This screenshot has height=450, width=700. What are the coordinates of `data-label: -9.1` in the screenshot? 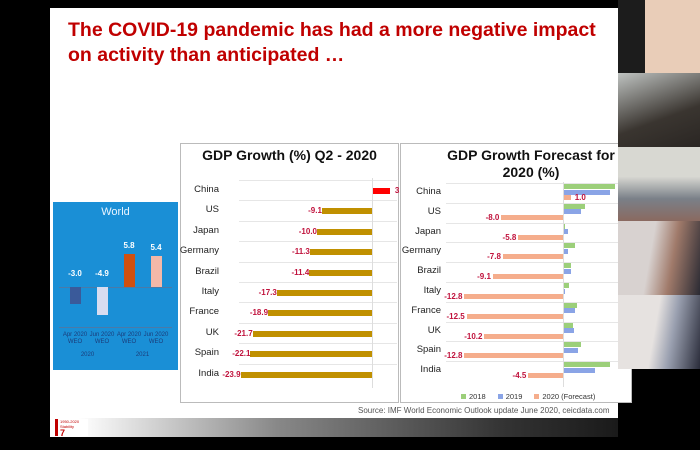 It's located at (484, 277).